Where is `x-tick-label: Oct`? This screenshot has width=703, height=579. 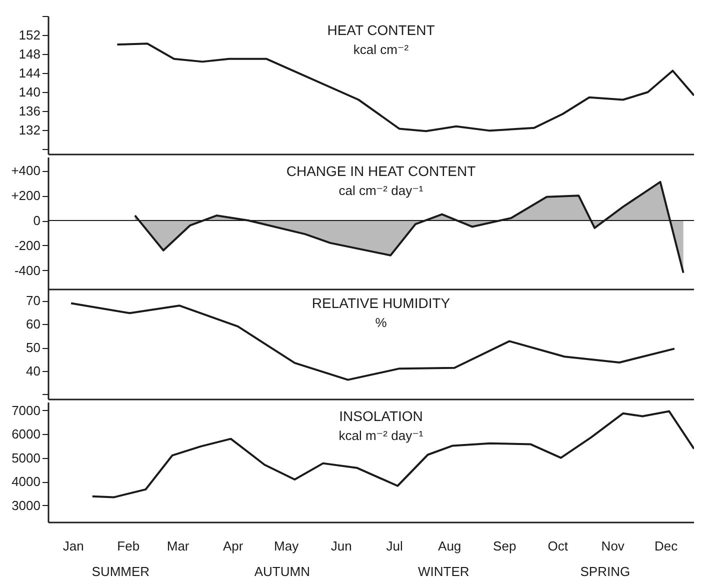
x-tick-label: Oct is located at coordinates (558, 546).